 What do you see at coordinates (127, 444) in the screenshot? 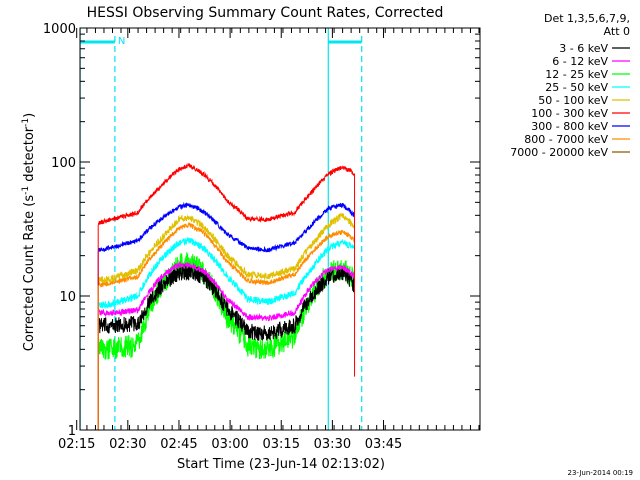
I see `x-tick-label: 02:30` at bounding box center [127, 444].